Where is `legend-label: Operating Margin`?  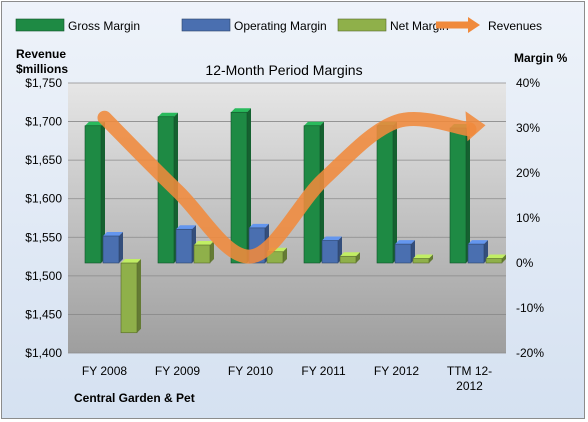
legend-label: Operating Margin is located at coordinates (280, 26).